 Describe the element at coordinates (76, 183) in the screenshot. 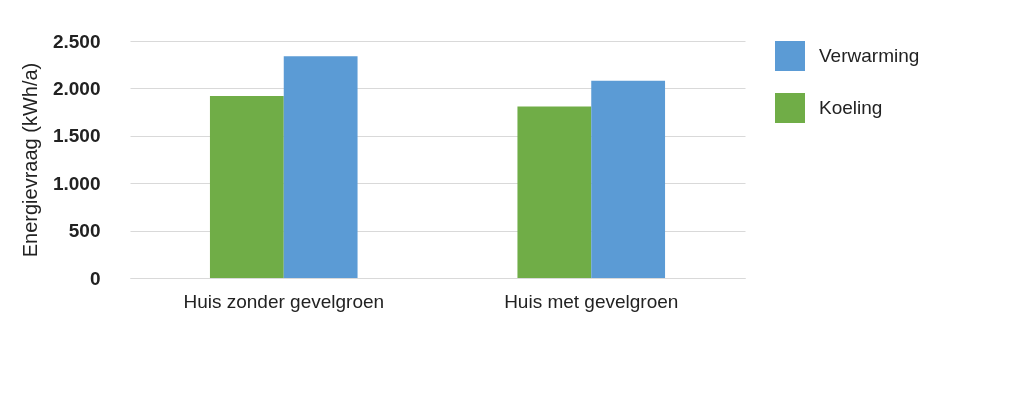

I see `y-tick-label: 1.000` at that location.